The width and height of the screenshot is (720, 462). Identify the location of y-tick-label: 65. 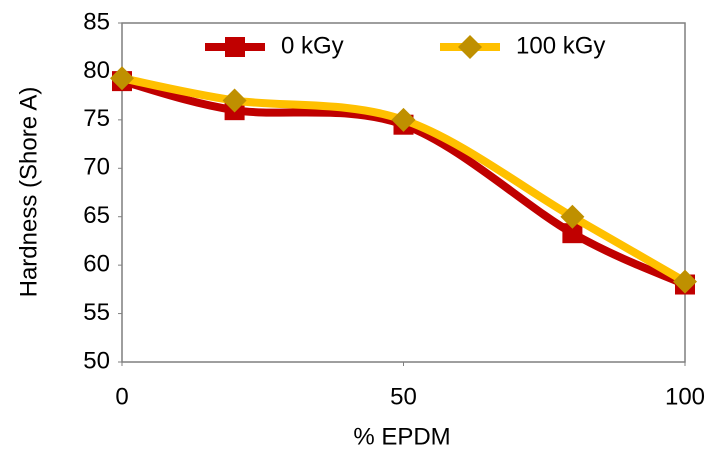
(96, 215).